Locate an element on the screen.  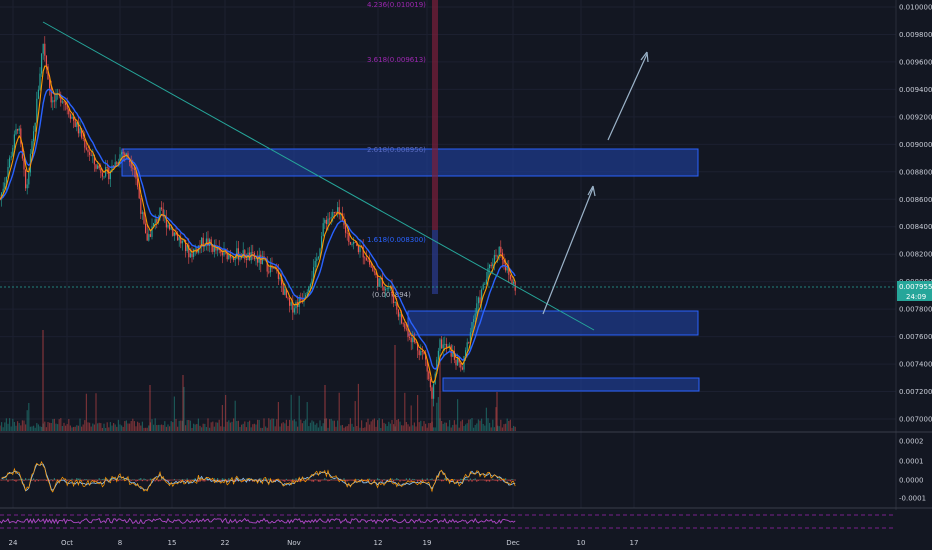
time-tick-label: 24 is located at coordinates (13, 543).